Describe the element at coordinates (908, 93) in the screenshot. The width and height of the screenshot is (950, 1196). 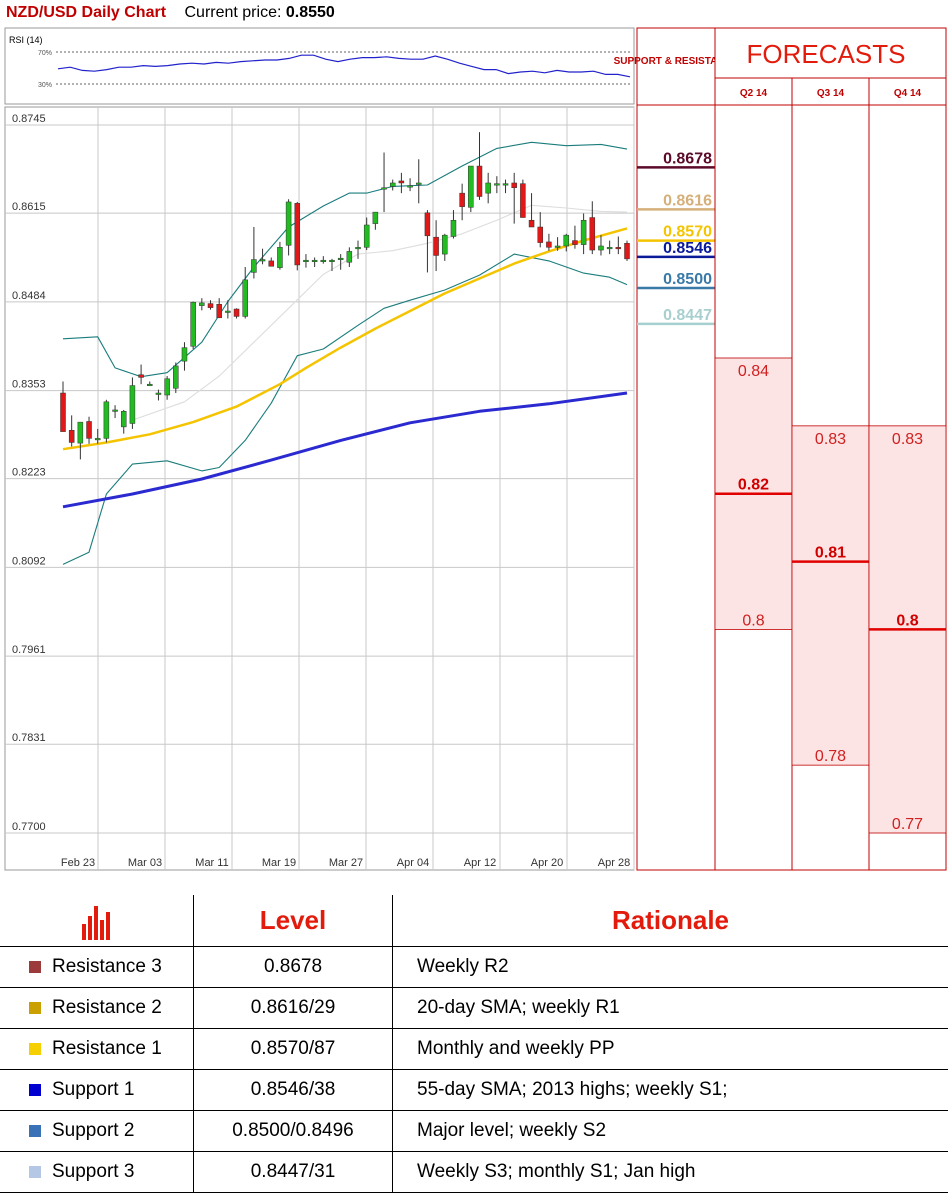
I see `forecast-quarter-label: Q4 14` at that location.